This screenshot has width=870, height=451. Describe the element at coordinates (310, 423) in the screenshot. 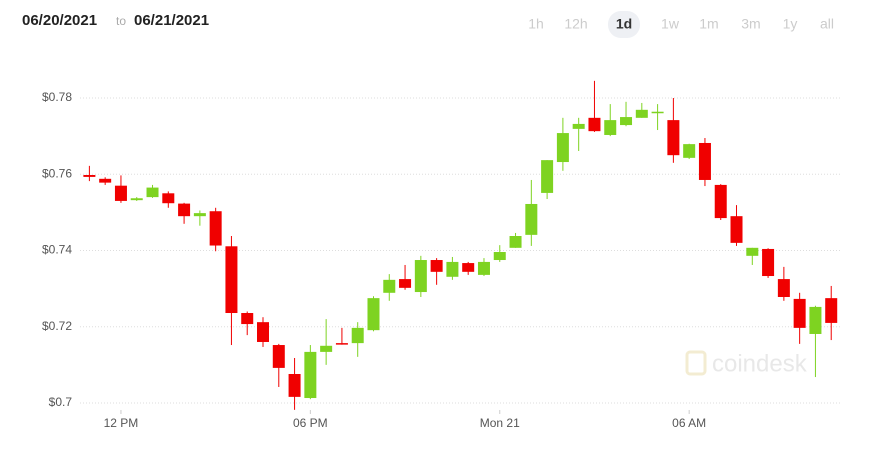

I see `x-tick-label: 06 PM` at that location.